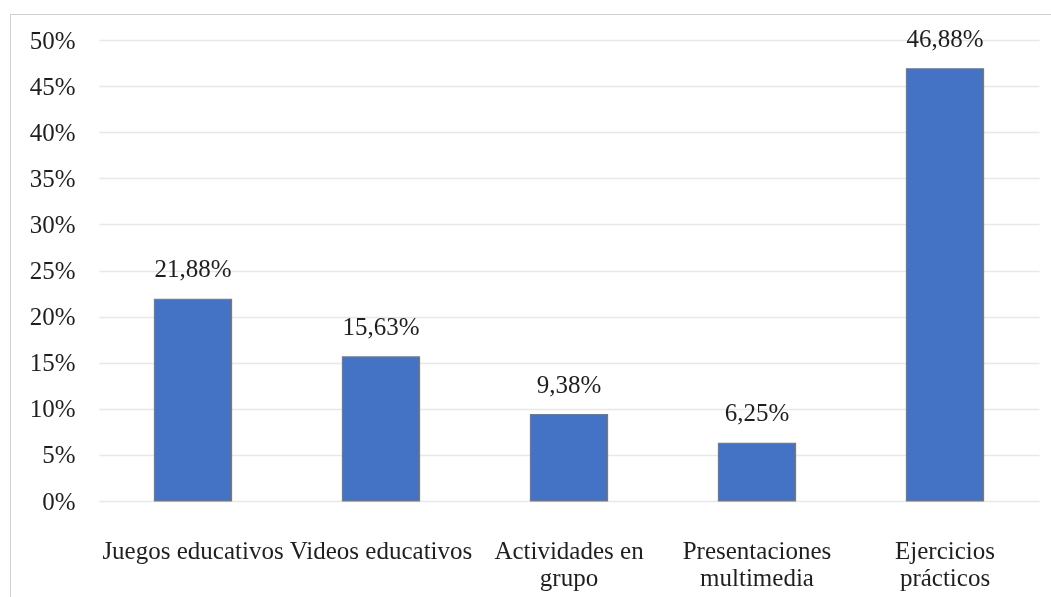  I want to click on y-tick-label: 0%, so click(59, 501).